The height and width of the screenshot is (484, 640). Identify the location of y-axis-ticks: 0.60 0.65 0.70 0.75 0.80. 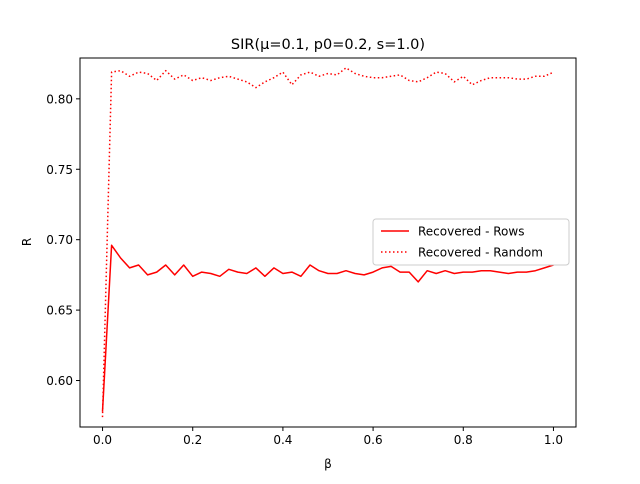
(63, 240).